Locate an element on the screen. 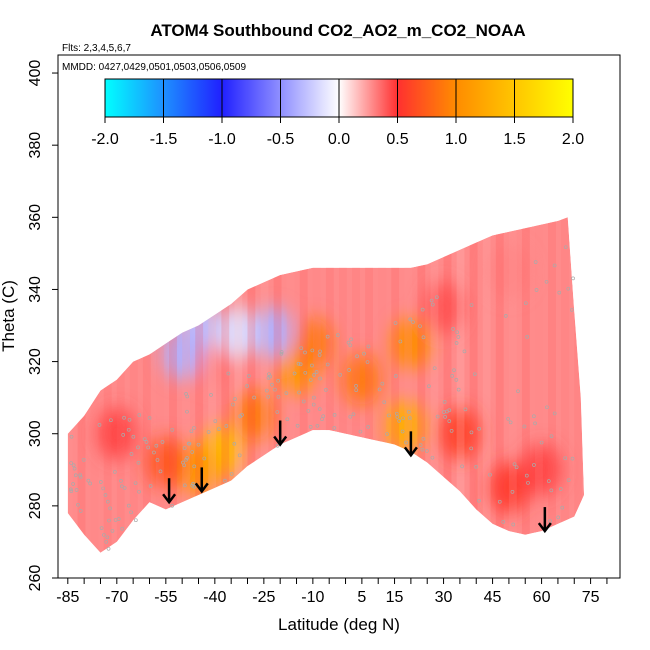  chart-title: ATOM4 Southbound CO2_AO2_m_CO2_NOAA is located at coordinates (337, 30).